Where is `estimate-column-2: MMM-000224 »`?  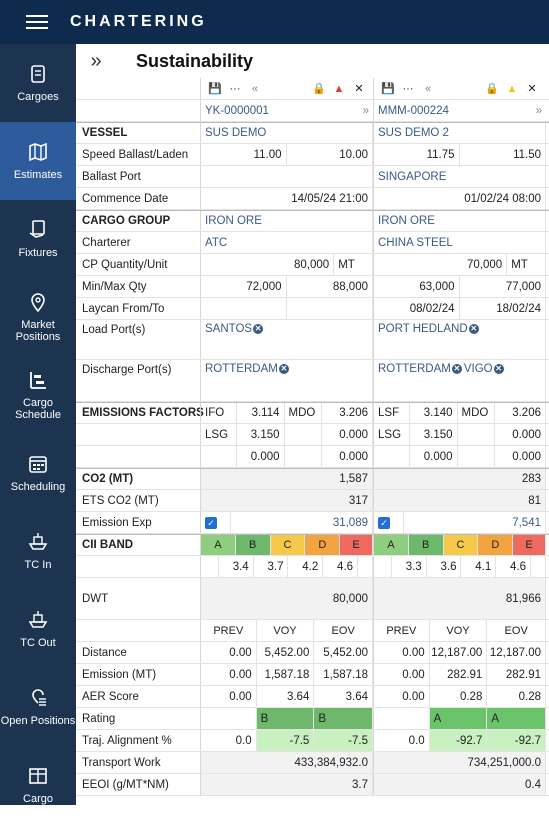
estimate-column-2: MMM-000224 » is located at coordinates (459, 110).